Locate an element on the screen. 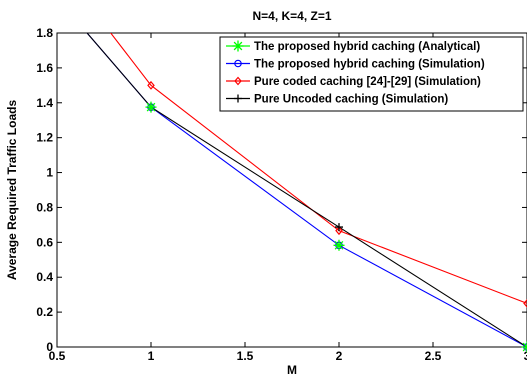 The image size is (527, 377). x-tick-label: 2.5 is located at coordinates (433, 356).